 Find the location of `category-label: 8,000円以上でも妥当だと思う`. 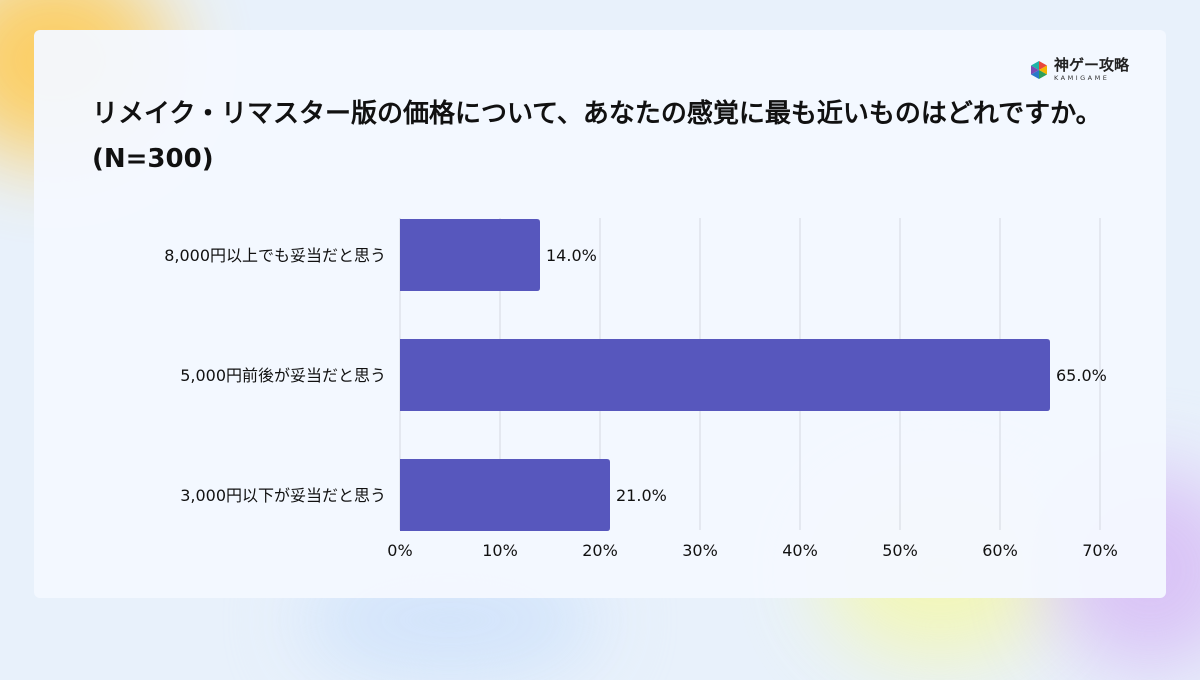

category-label: 8,000円以上でも妥当だと思う is located at coordinates (275, 255).